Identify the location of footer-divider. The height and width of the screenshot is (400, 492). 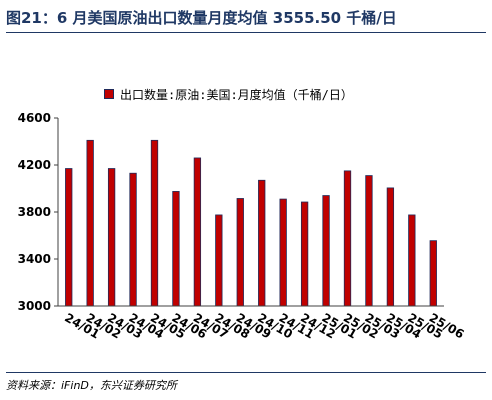
(246, 372).